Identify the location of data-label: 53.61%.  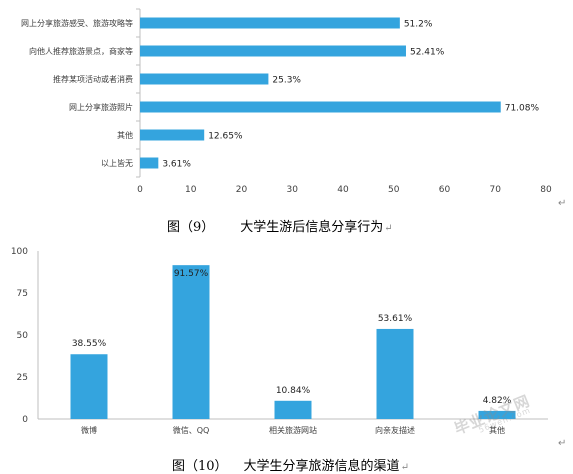
(395, 319).